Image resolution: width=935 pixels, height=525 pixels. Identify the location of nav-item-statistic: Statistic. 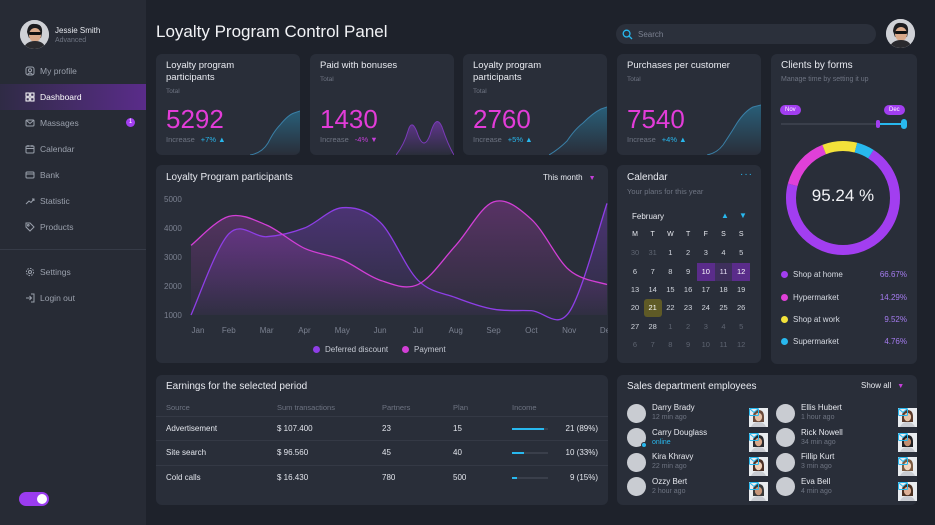
(73, 201).